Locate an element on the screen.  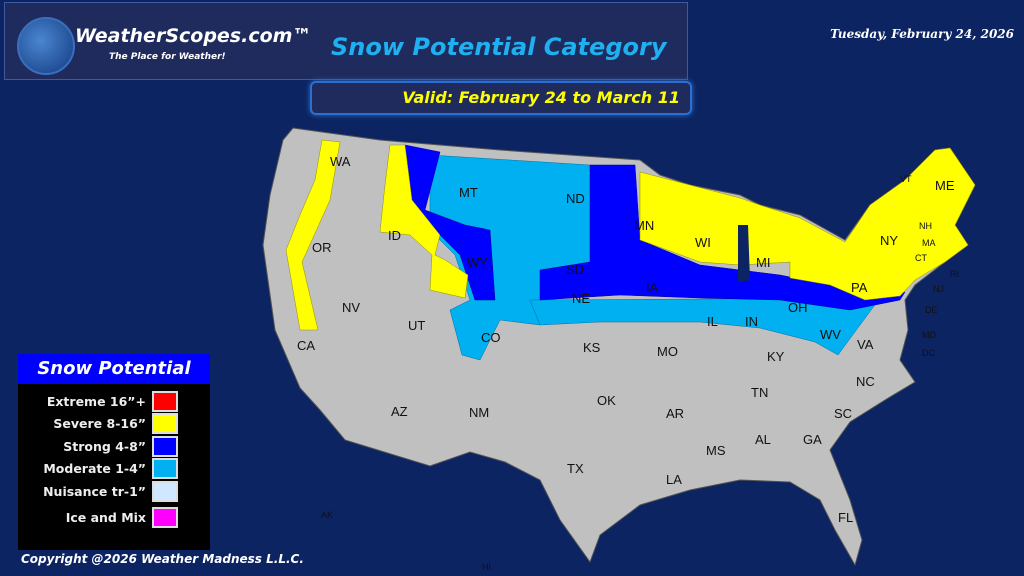
svg-text: UT is located at coordinates (416, 325).